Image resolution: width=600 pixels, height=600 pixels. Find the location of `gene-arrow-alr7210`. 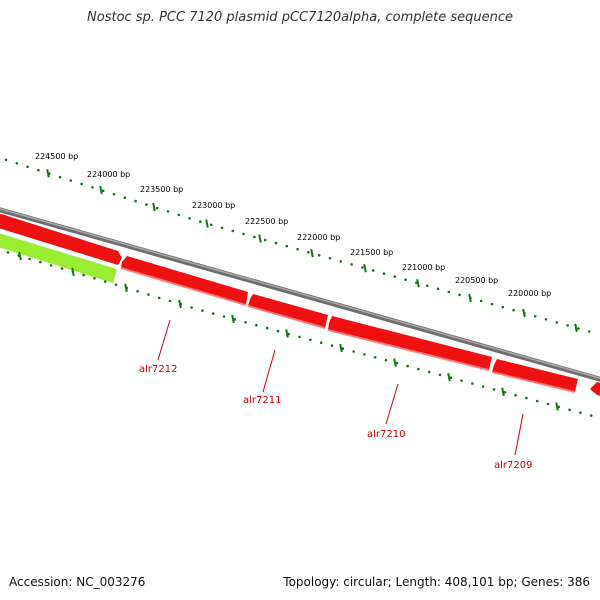

gene-arrow-alr7210 is located at coordinates (410, 343).